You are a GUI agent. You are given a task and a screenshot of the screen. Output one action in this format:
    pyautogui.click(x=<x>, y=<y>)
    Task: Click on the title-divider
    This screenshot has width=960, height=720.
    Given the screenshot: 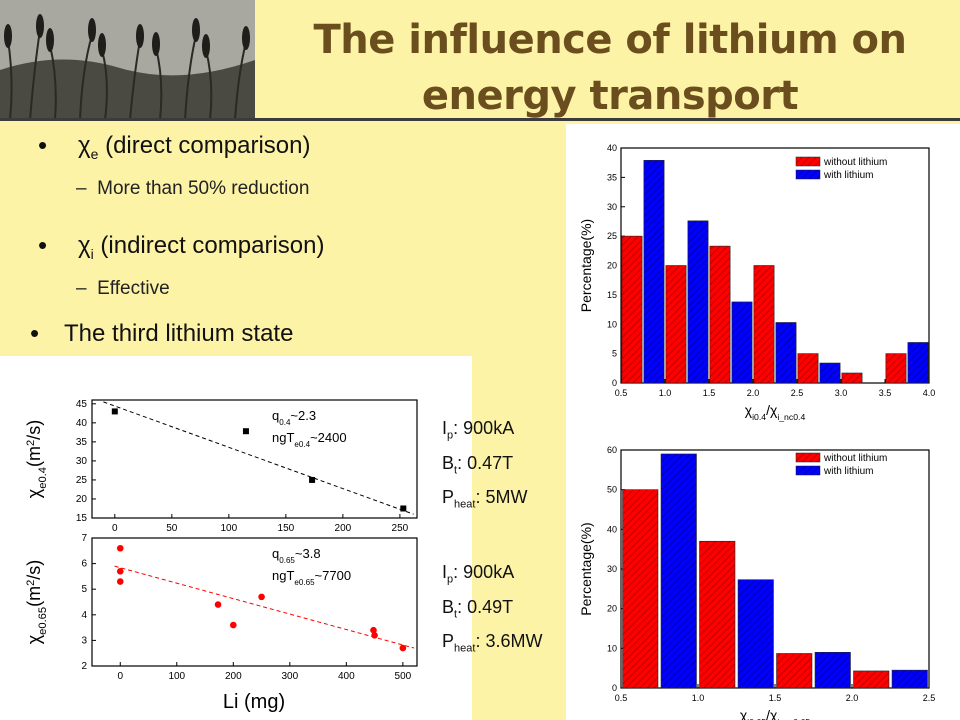 What is the action you would take?
    pyautogui.click(x=480, y=119)
    